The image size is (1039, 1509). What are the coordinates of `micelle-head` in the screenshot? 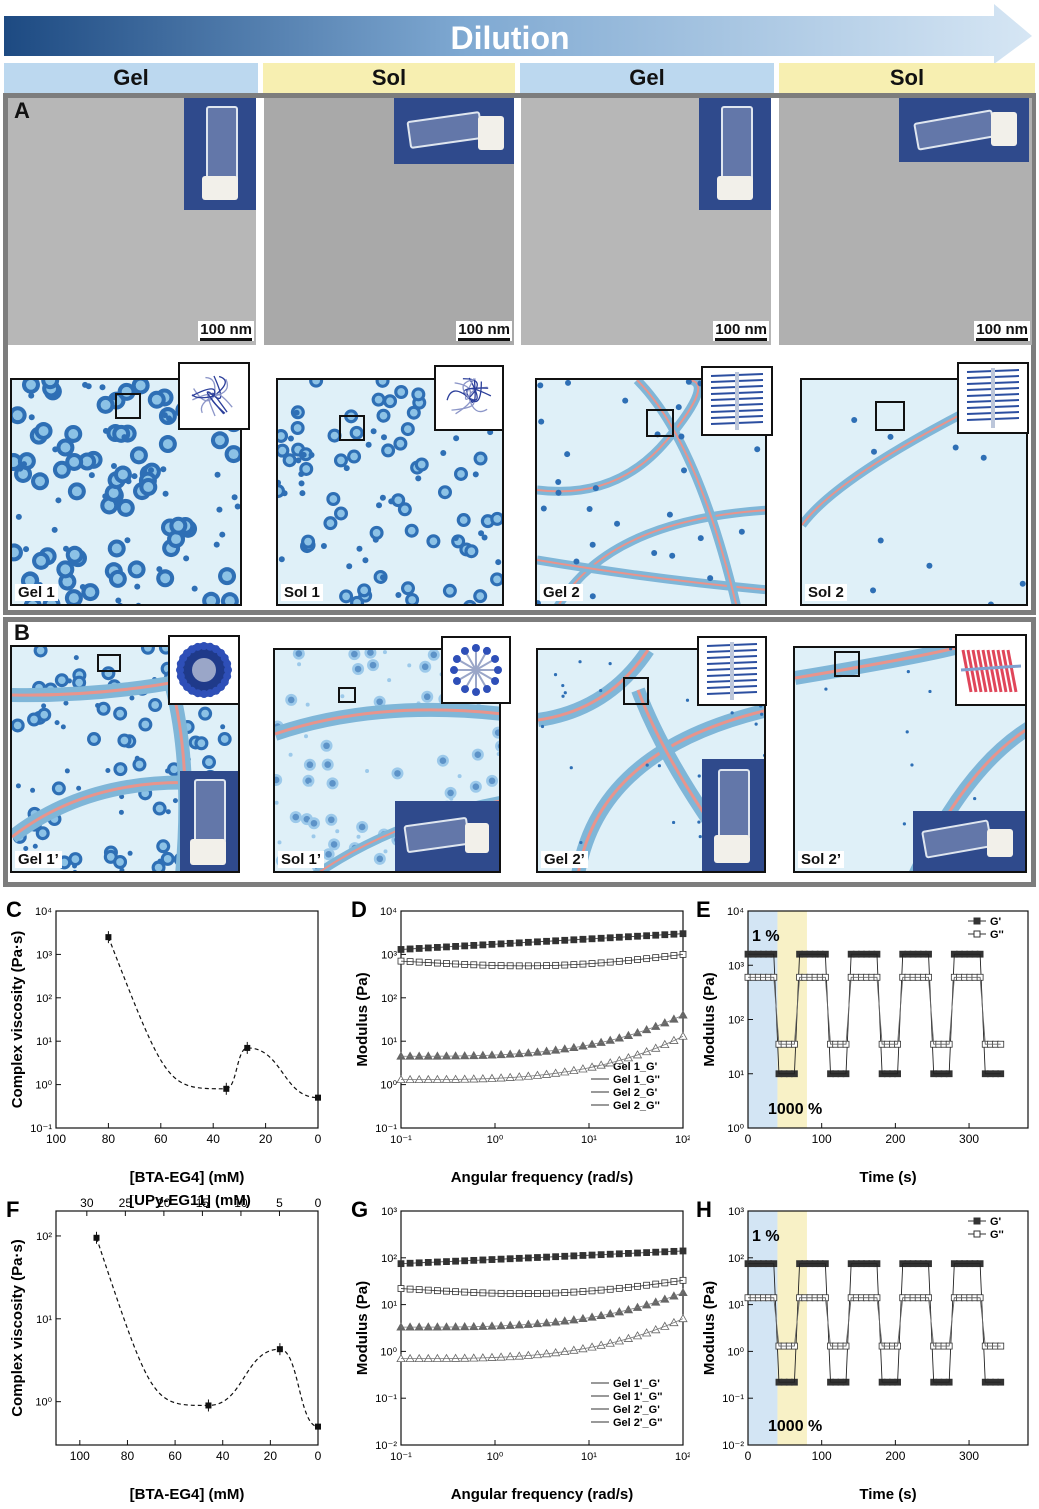 It's located at (204, 694).